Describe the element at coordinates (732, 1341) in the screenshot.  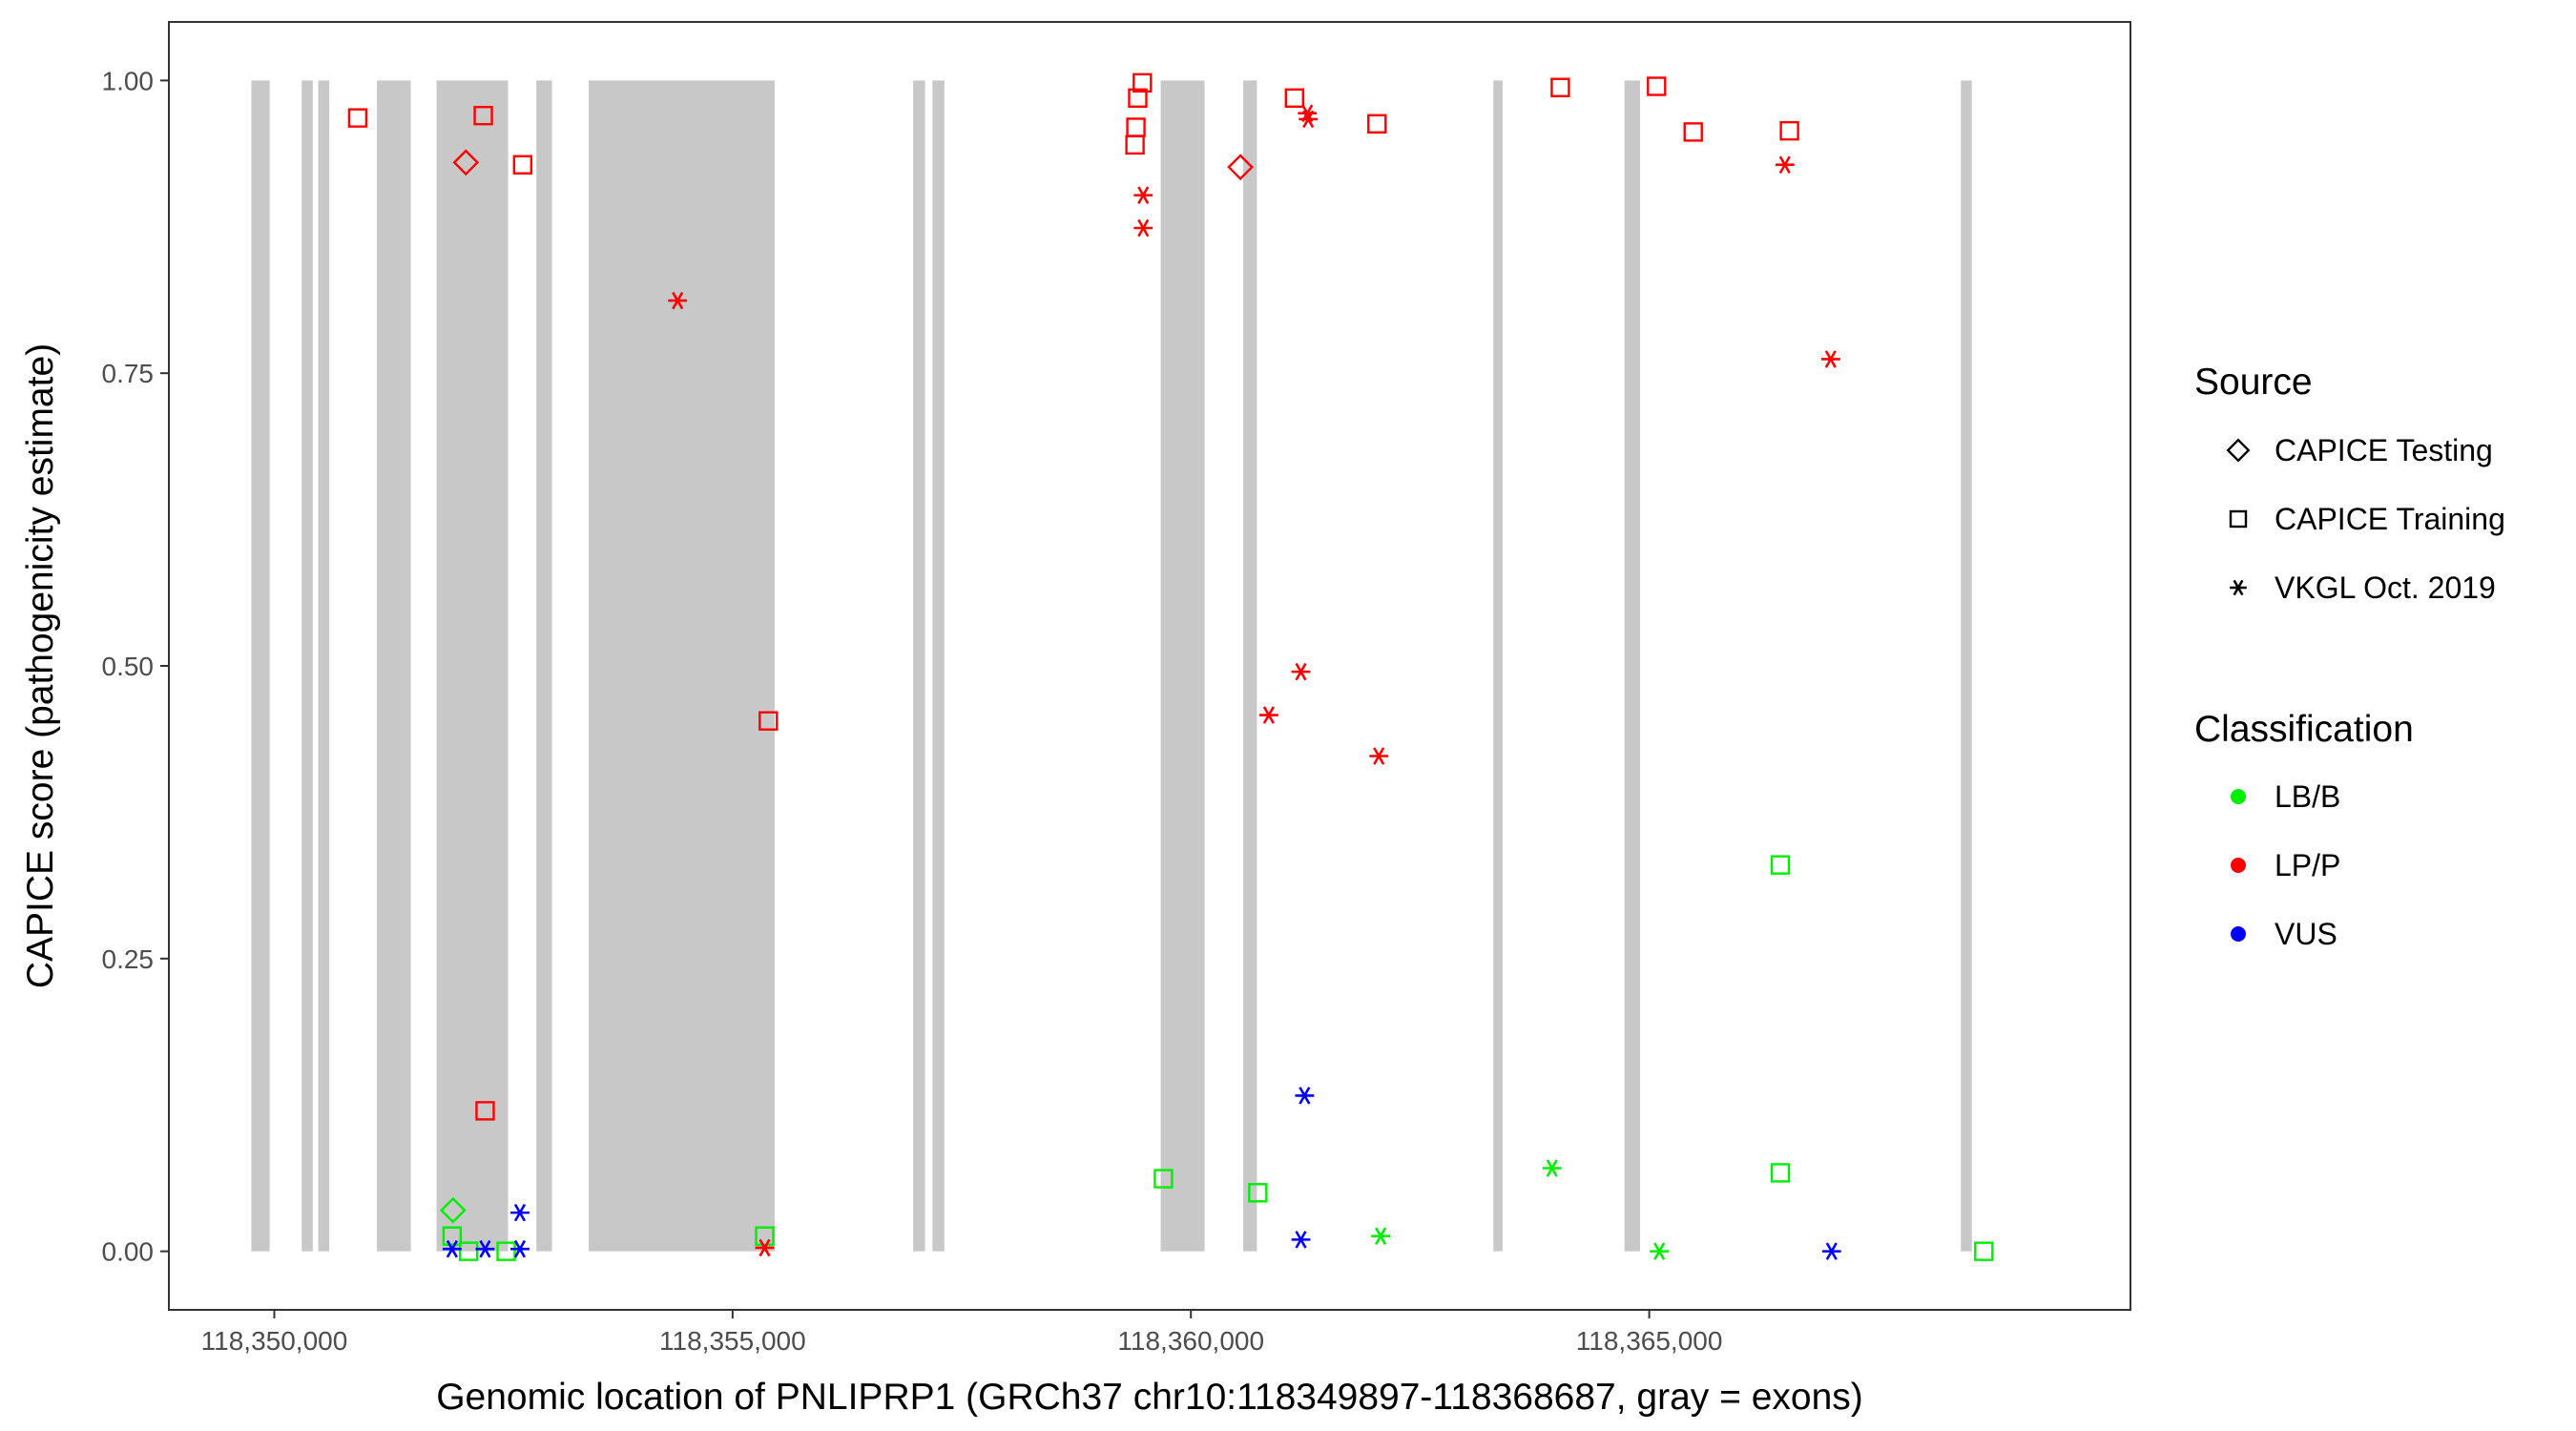
I see `x-tick-label: 118,355,000` at that location.